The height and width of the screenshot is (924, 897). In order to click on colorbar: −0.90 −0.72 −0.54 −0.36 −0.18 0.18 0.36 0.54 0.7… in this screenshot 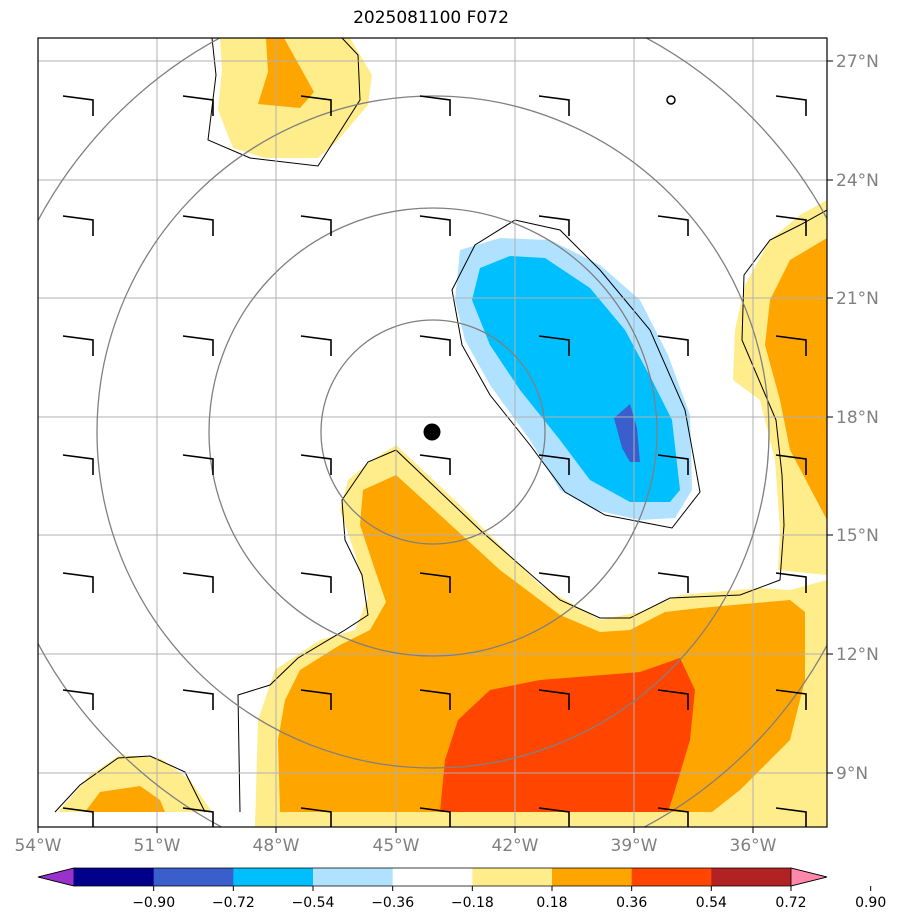, I will do `click(461, 889)`.